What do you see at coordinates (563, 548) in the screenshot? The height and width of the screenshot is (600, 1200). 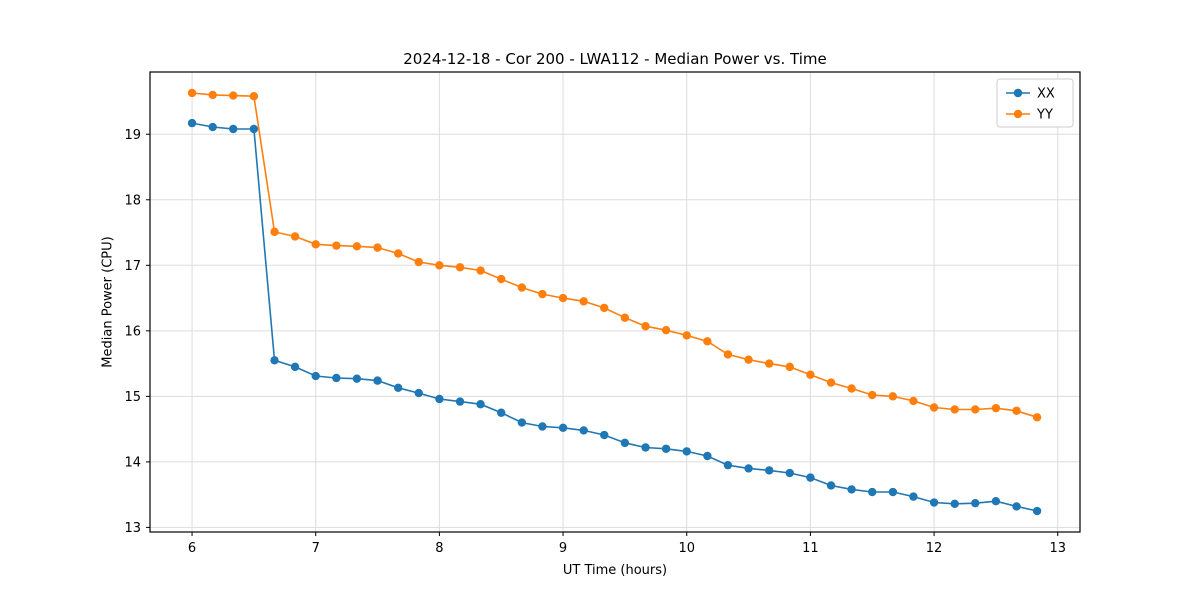 I see `x-tick-label: 9` at bounding box center [563, 548].